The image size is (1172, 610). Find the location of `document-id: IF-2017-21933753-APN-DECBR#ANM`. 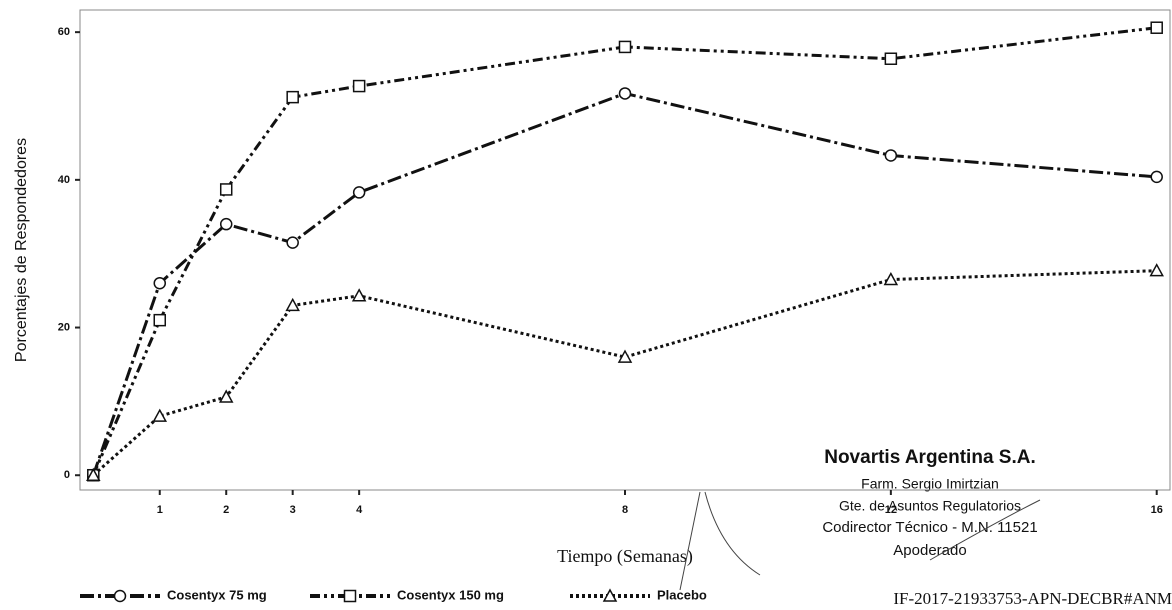

document-id: IF-2017-21933753-APN-DECBR#ANM is located at coordinates (1032, 598).